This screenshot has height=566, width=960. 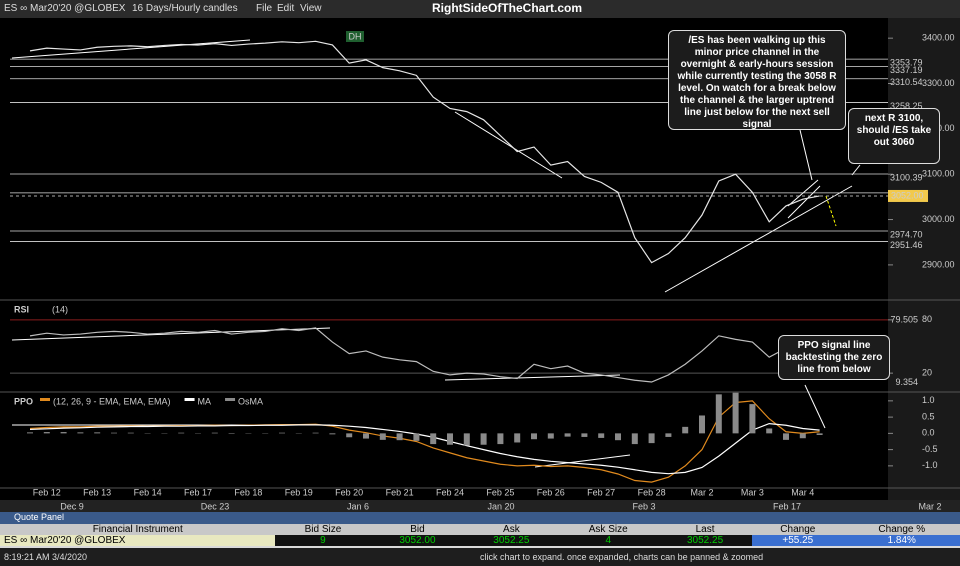 I want to click on menu-item: Edit, so click(x=286, y=8).